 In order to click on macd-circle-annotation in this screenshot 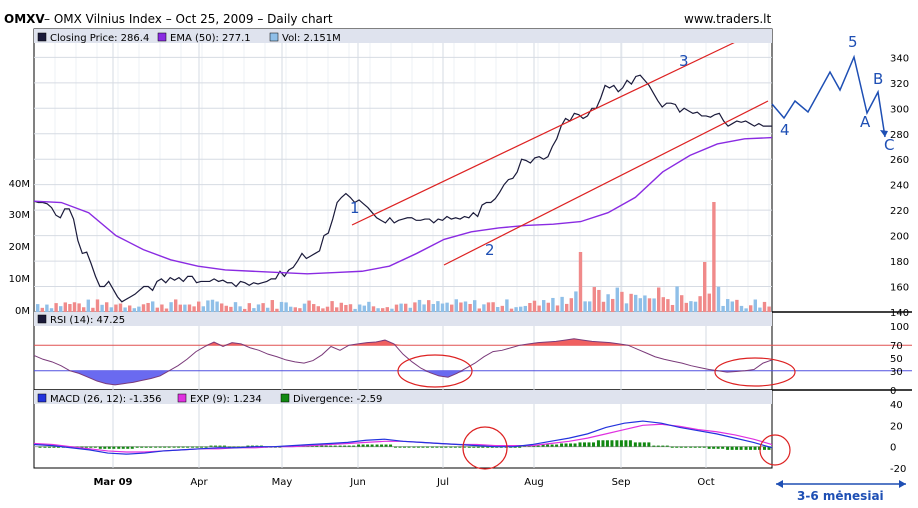, I will do `click(485, 448)`.